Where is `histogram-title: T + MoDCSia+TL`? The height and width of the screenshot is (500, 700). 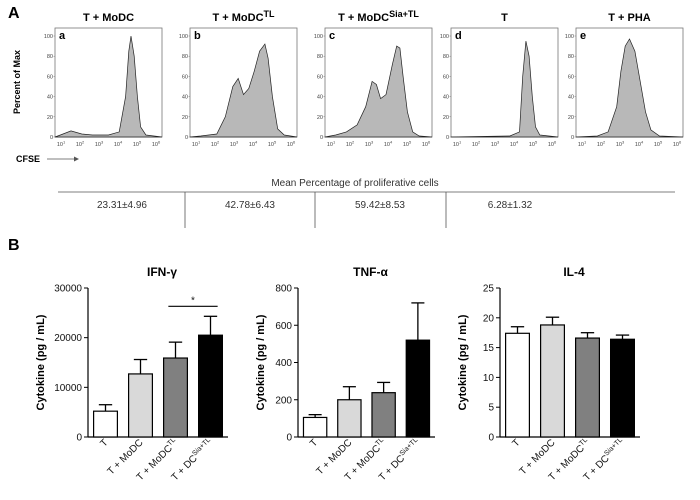
histogram-title: T + MoDCSia+TL is located at coordinates (378, 16).